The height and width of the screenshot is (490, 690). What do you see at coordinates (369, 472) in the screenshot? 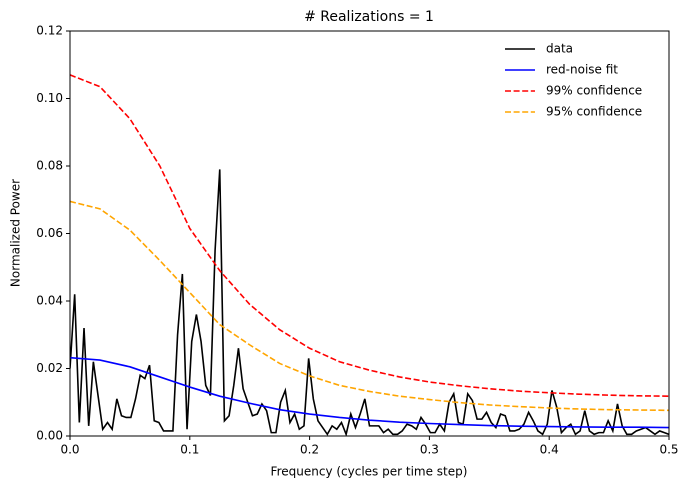
I see `x-axis-label: Frequency (cycles per time step)` at bounding box center [369, 472].